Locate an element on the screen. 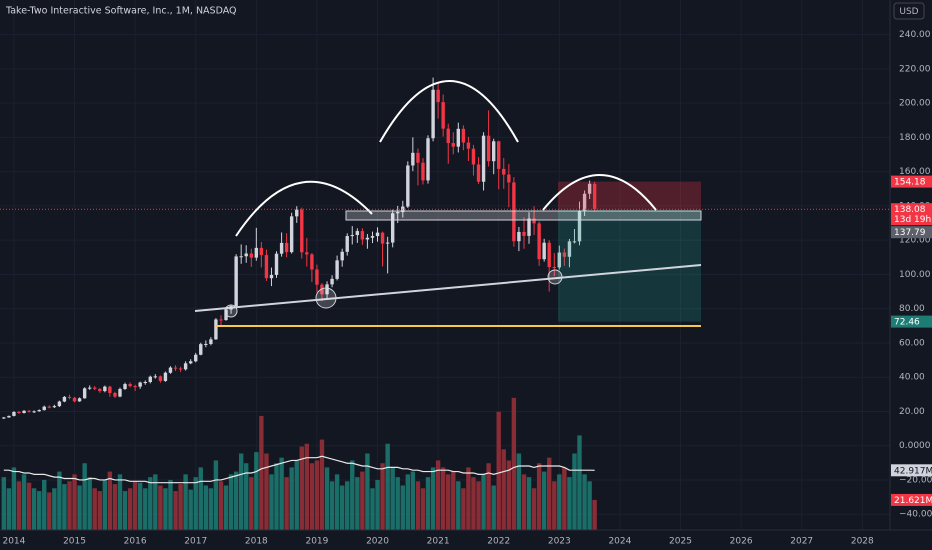 This screenshot has height=550, width=932. y-tick-label: 60.00 is located at coordinates (912, 343).